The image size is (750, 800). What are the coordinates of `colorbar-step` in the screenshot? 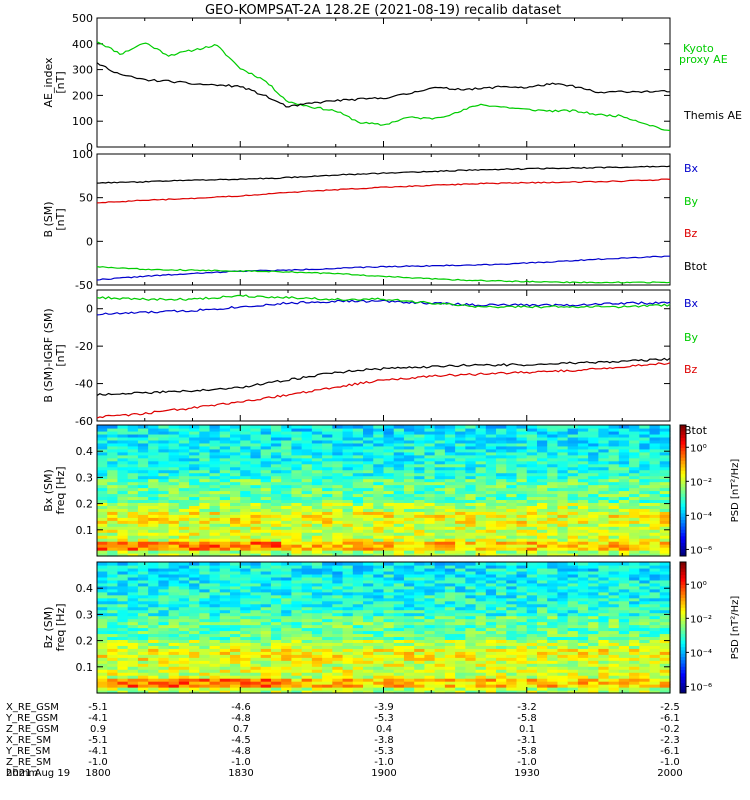 It's located at (683, 446).